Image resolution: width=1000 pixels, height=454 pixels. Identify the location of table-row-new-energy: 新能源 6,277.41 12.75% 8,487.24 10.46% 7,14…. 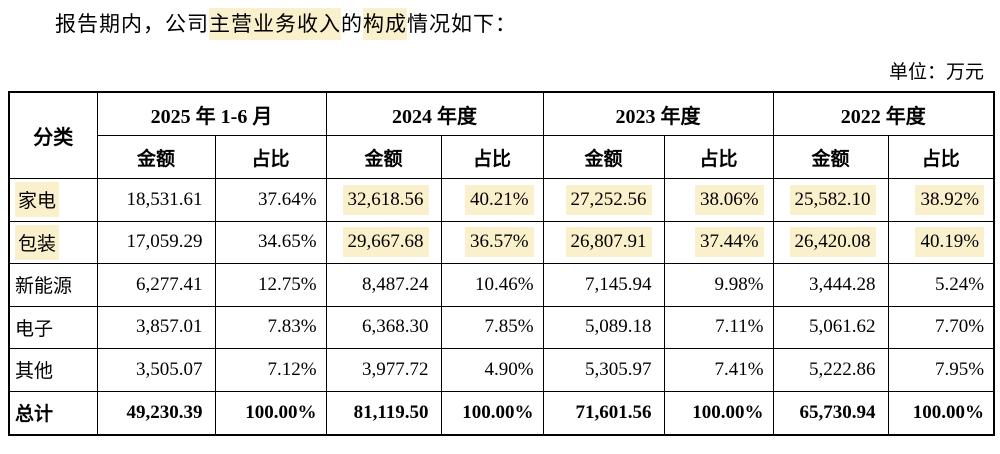
(501, 285).